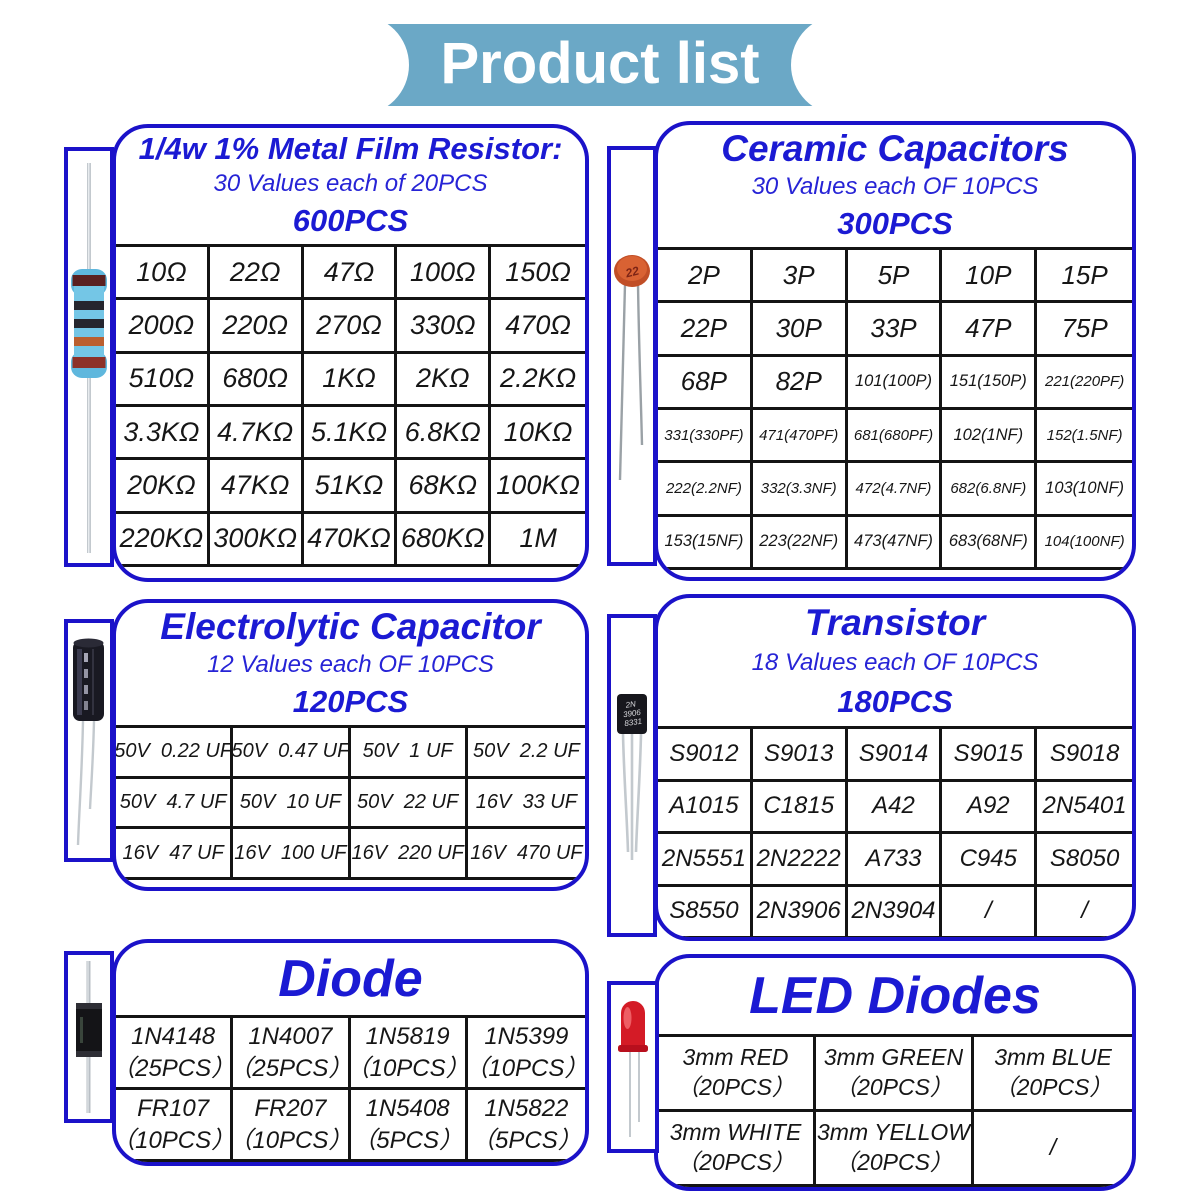  What do you see at coordinates (735, 1057) in the screenshot?
I see `component-name: 3mm RED` at bounding box center [735, 1057].